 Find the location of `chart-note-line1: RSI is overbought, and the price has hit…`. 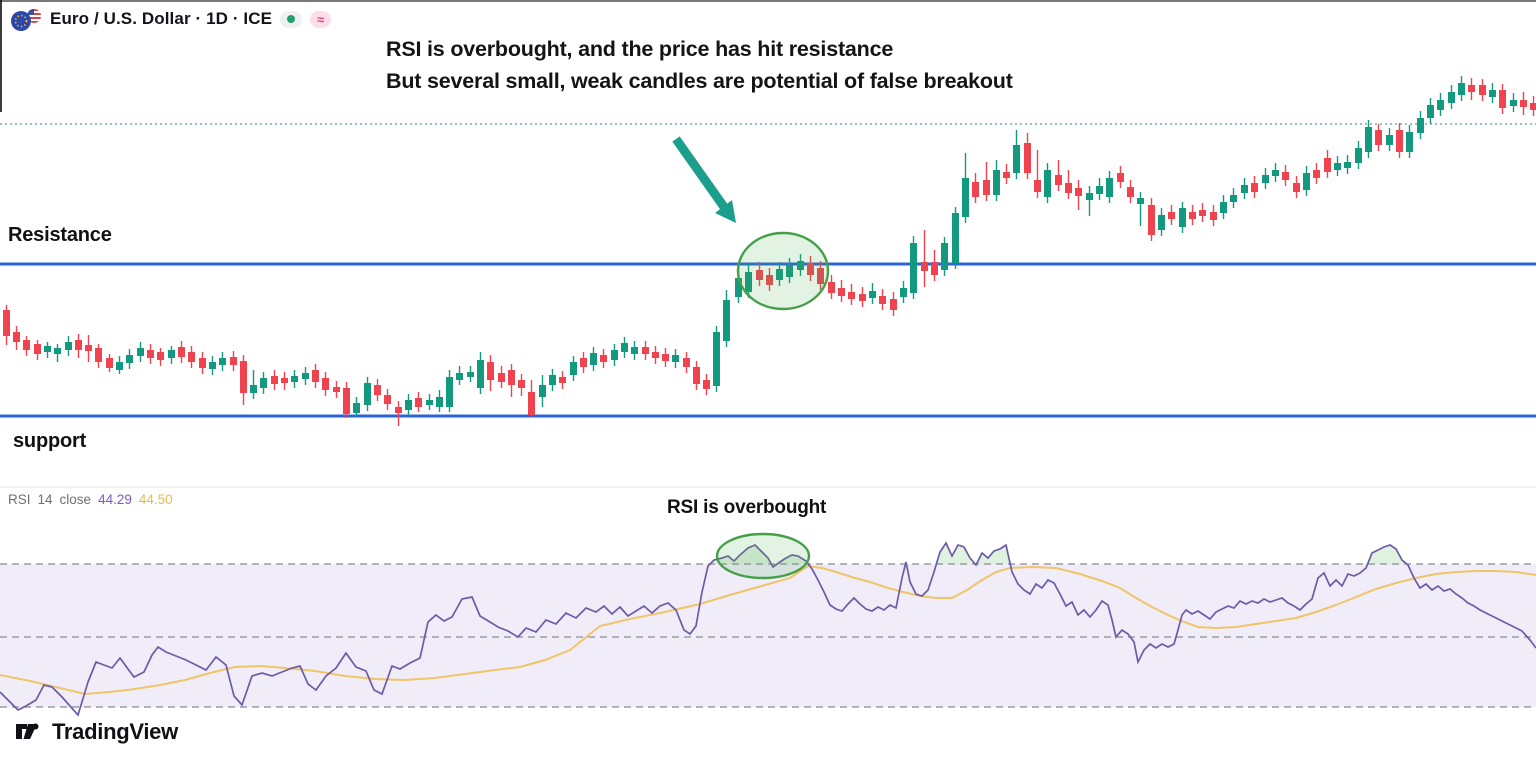

chart-note-line1: RSI is overbought, and the price has hit… is located at coordinates (640, 49).